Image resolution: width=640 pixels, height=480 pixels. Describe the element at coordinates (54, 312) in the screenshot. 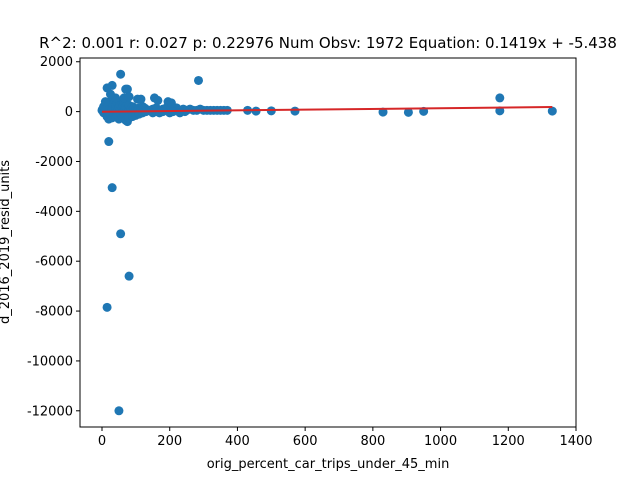

I see `y-tick-label: -8000` at that location.